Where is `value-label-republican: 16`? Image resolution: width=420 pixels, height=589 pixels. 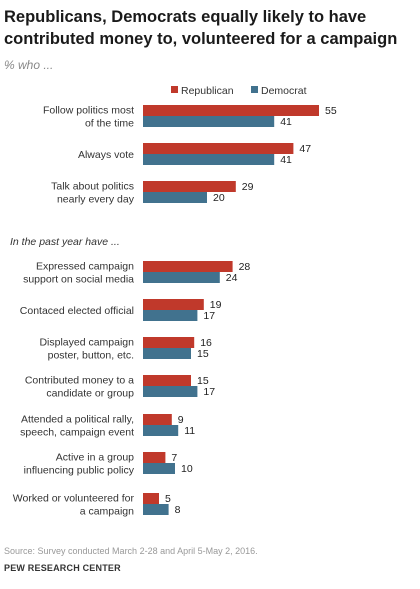
value-label-republican: 16 is located at coordinates (206, 343).